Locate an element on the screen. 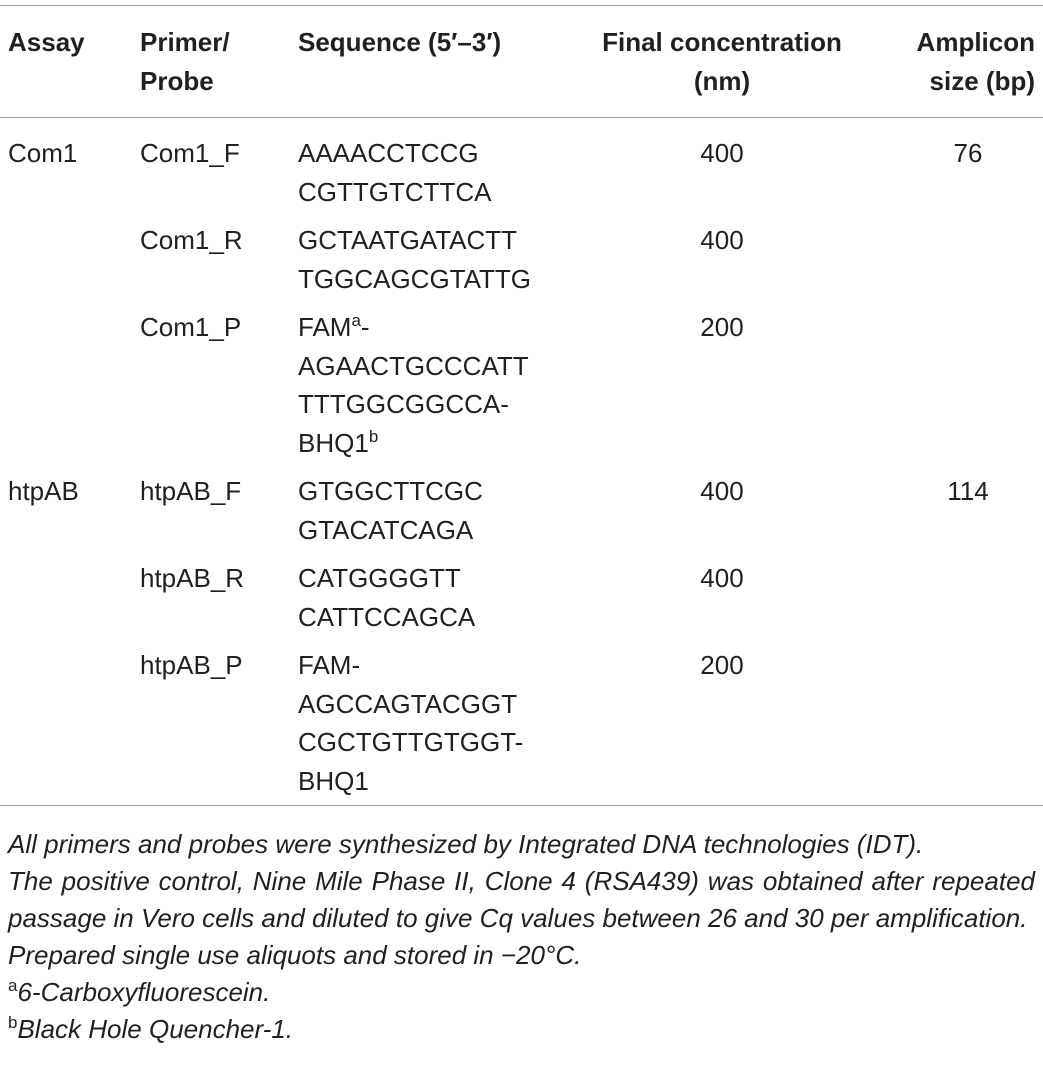 Image resolution: width=1043 pixels, height=1087 pixels. footnote-text: 6-Carboxyfluorescein. is located at coordinates (144, 992).